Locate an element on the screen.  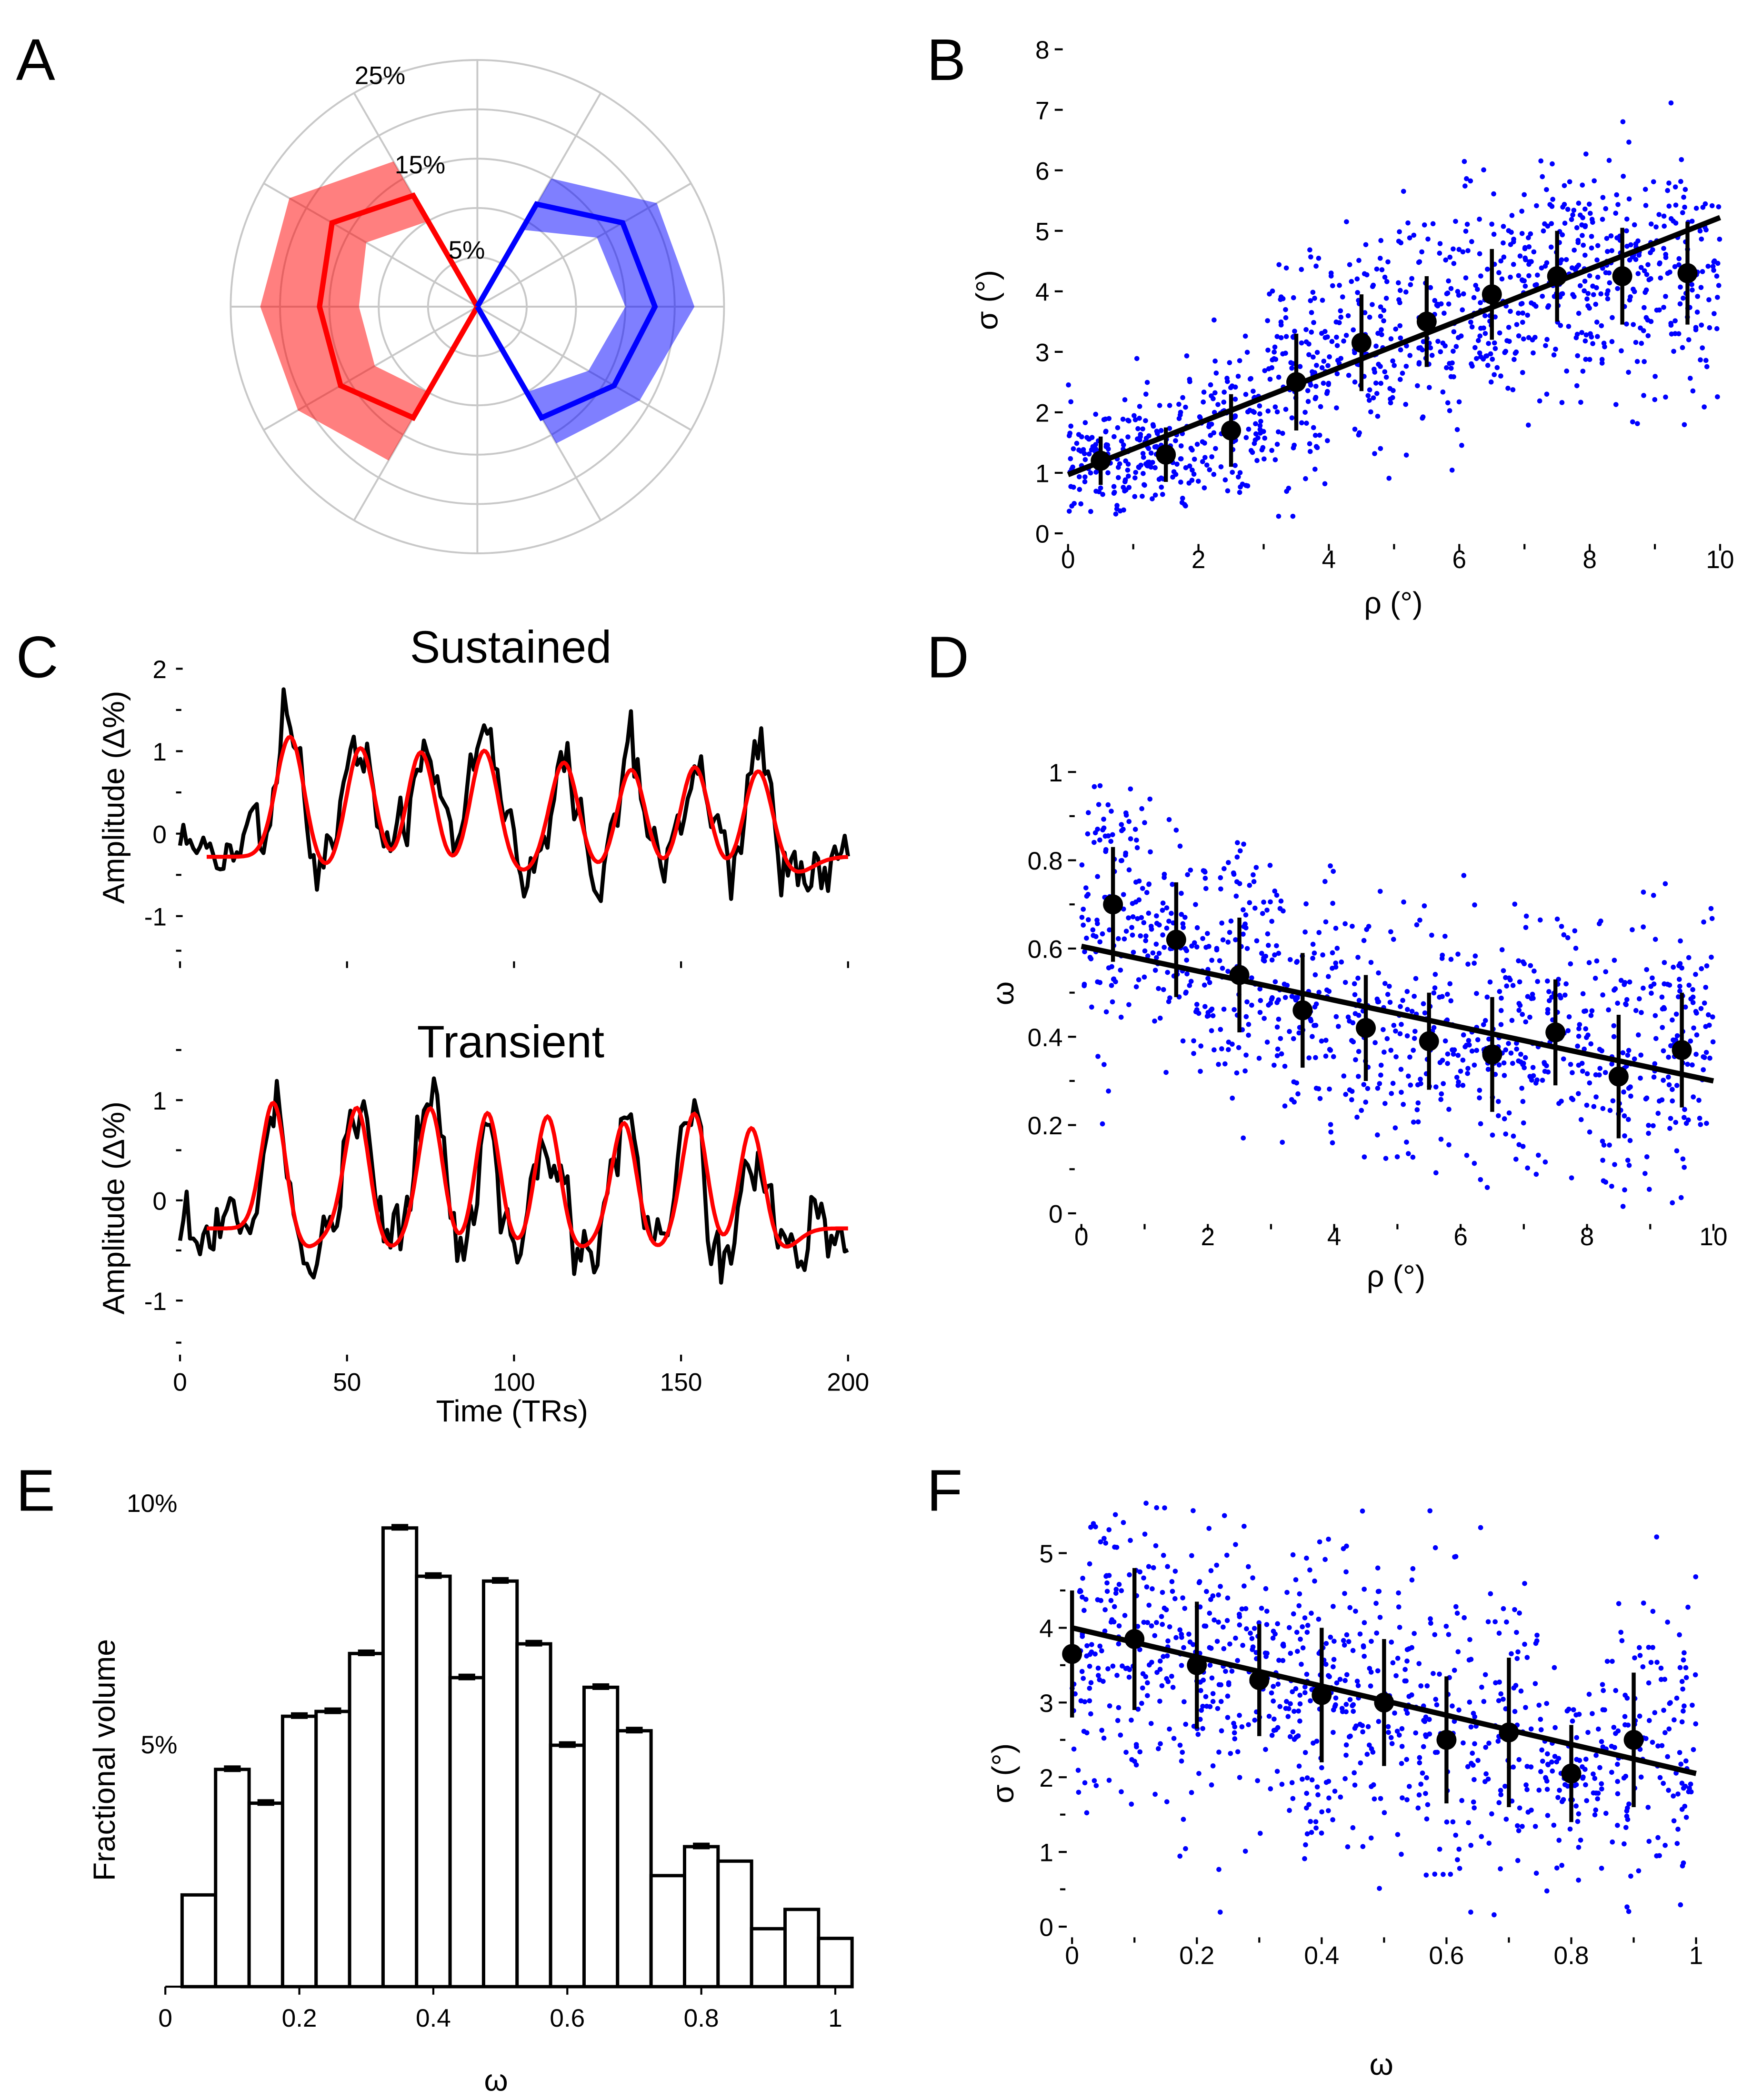
x-tick-label: 8 is located at coordinates (1590, 560).